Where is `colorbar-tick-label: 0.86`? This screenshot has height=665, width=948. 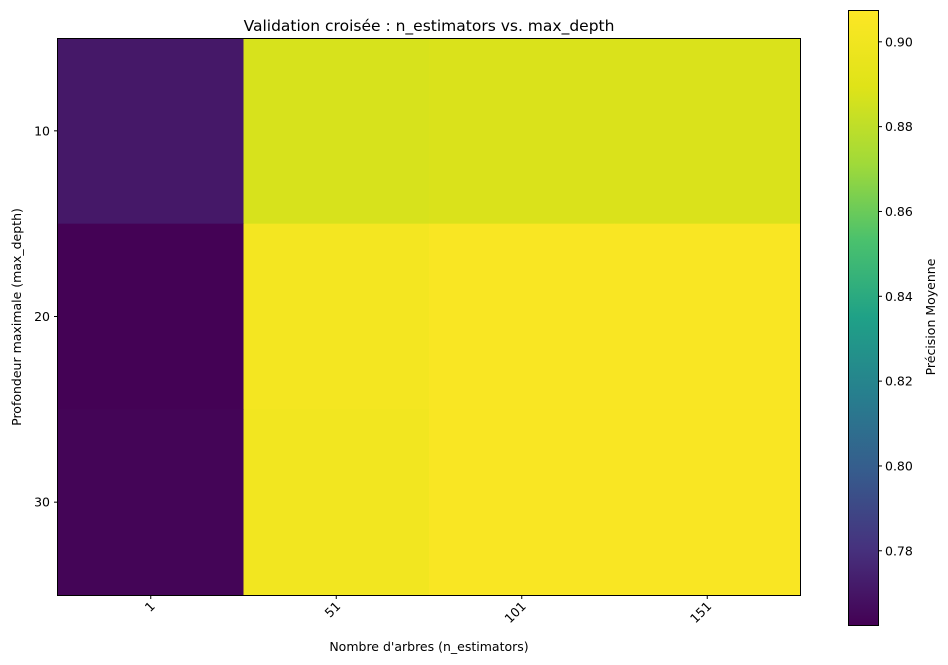 colorbar-tick-label: 0.86 is located at coordinates (899, 211).